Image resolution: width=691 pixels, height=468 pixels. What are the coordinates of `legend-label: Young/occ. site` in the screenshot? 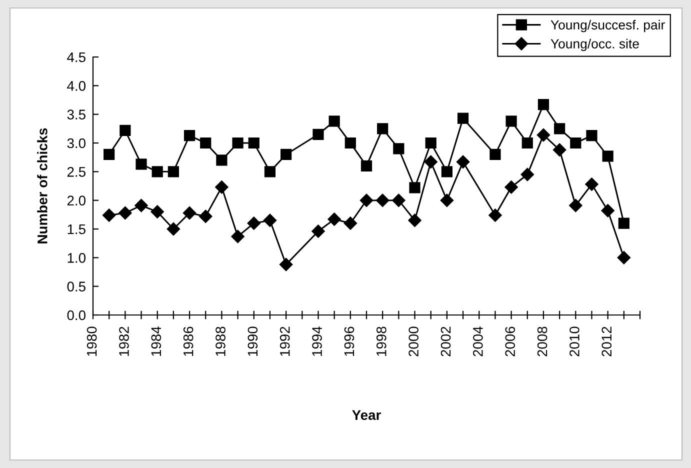 It's located at (594, 45).